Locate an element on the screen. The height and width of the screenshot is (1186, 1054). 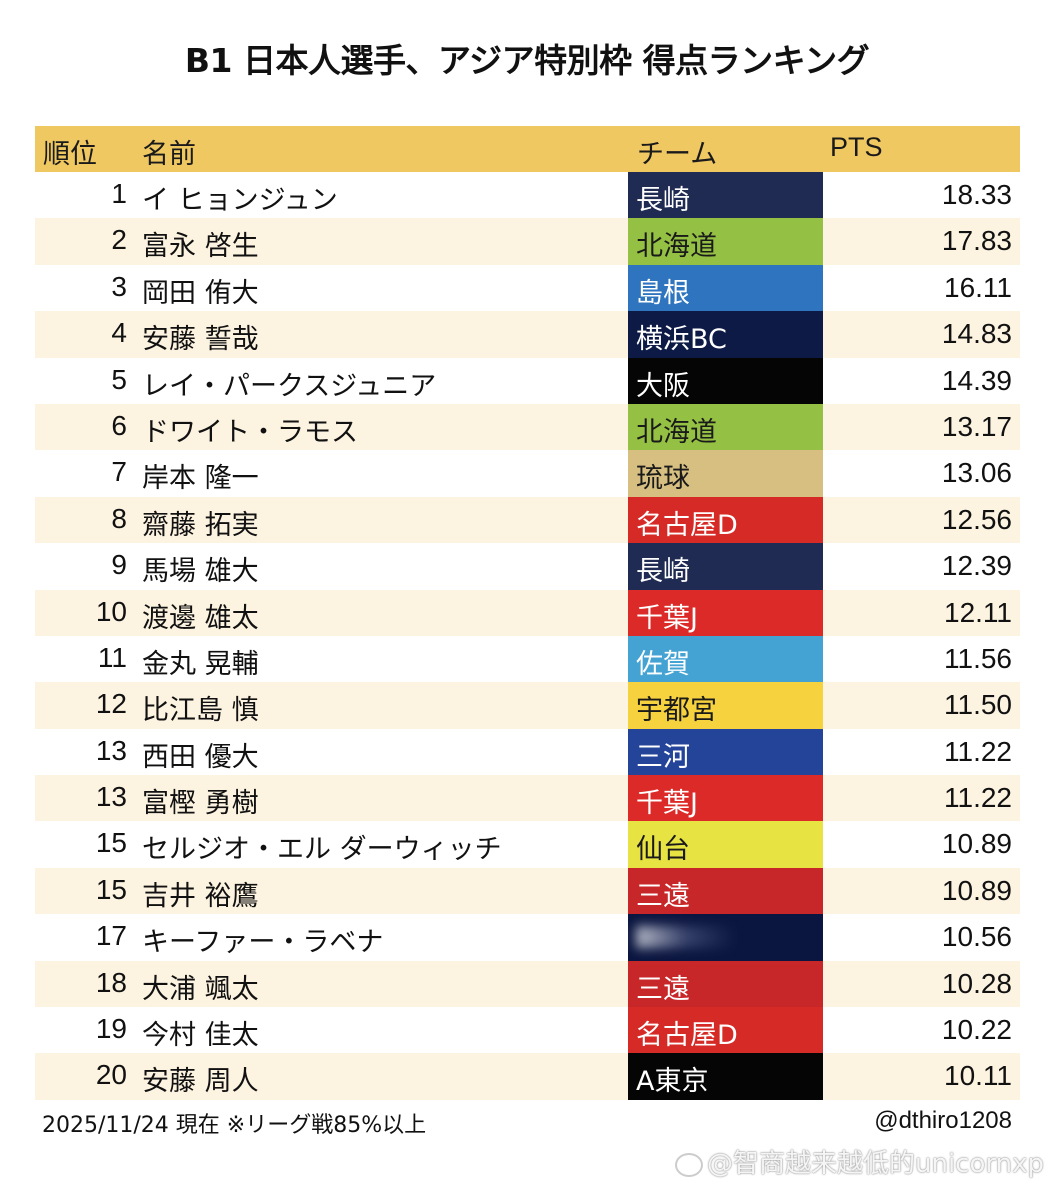
table-row: 9 馬場 雄大 長崎 12.39 is located at coordinates (527, 566).